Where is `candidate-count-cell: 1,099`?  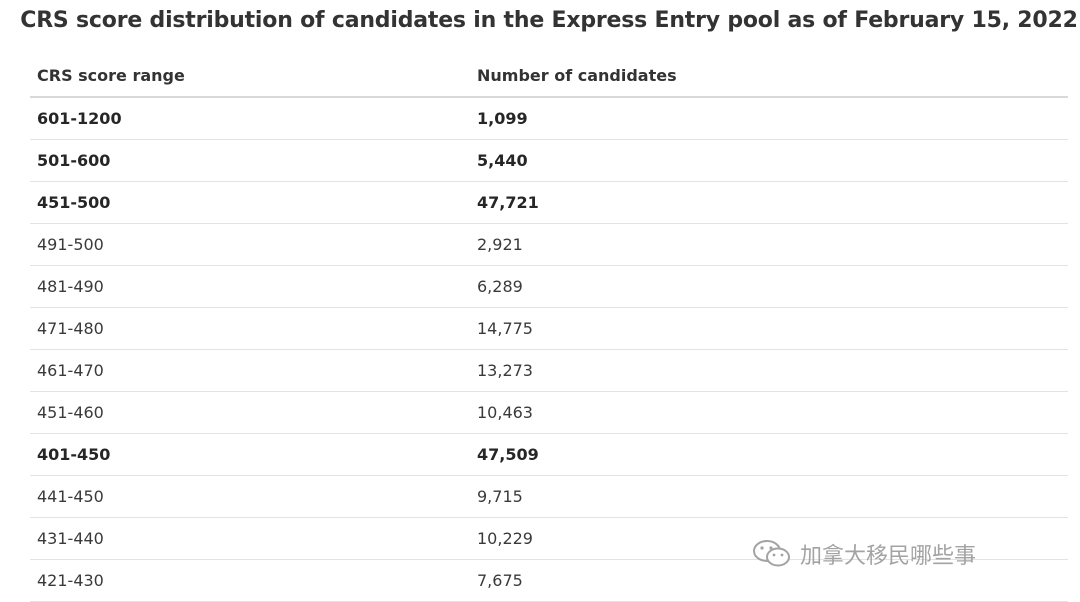 candidate-count-cell: 1,099 is located at coordinates (502, 118).